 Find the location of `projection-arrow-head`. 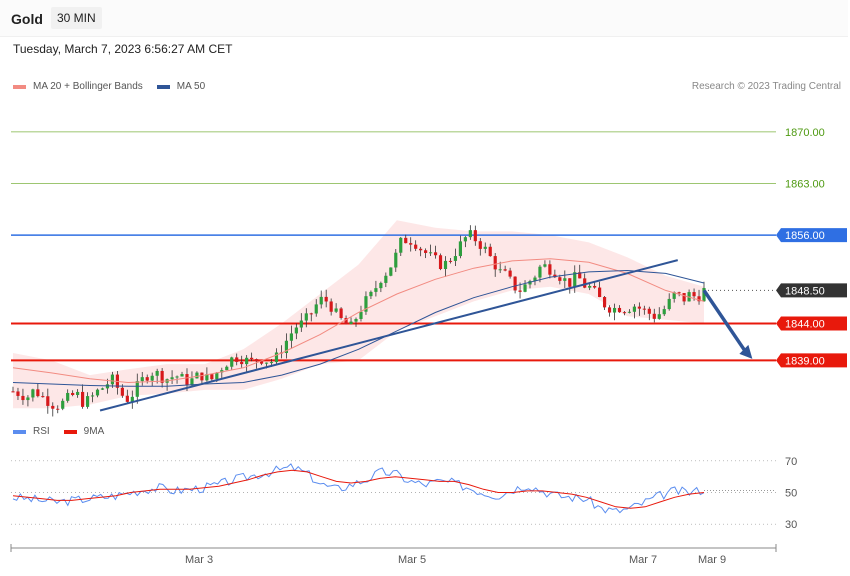

projection-arrow-head is located at coordinates (746, 351).